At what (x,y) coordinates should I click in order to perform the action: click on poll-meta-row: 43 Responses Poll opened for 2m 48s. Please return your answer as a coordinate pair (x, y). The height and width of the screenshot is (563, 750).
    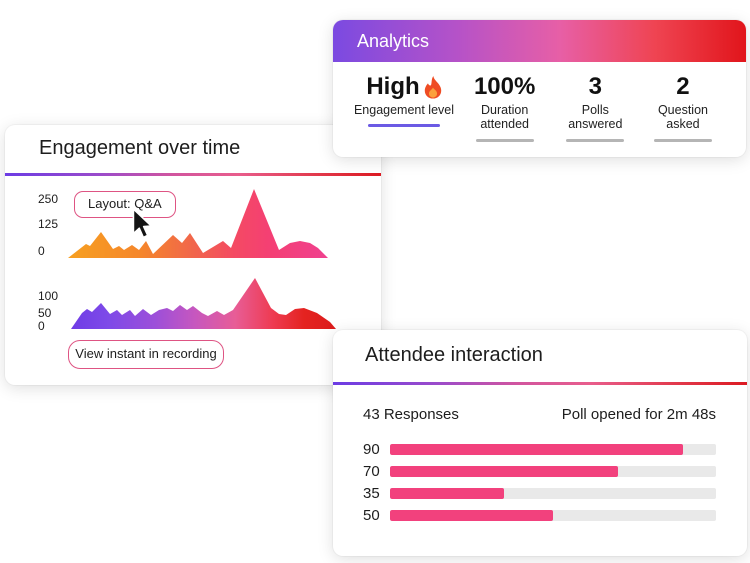
    Looking at the image, I should click on (539, 414).